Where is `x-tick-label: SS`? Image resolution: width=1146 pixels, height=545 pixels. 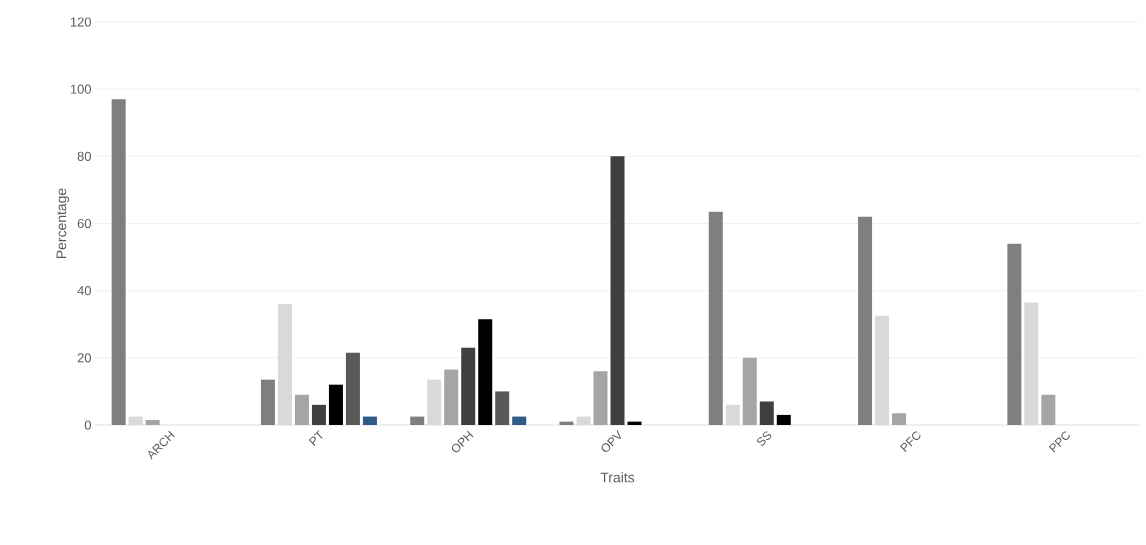
x-tick-label: SS is located at coordinates (764, 438).